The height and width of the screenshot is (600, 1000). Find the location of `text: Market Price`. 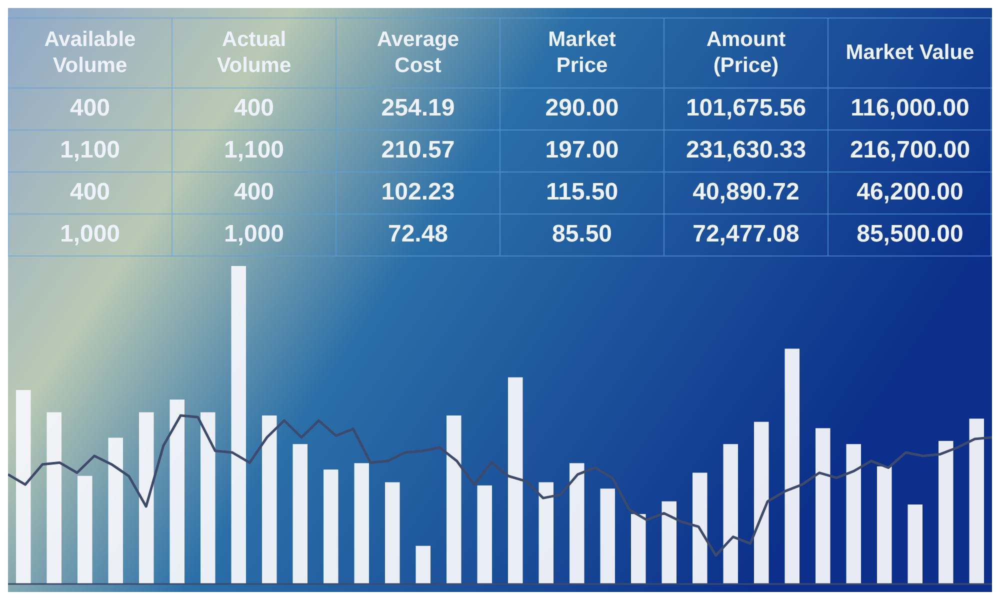

text: Market Price is located at coordinates (582, 52).